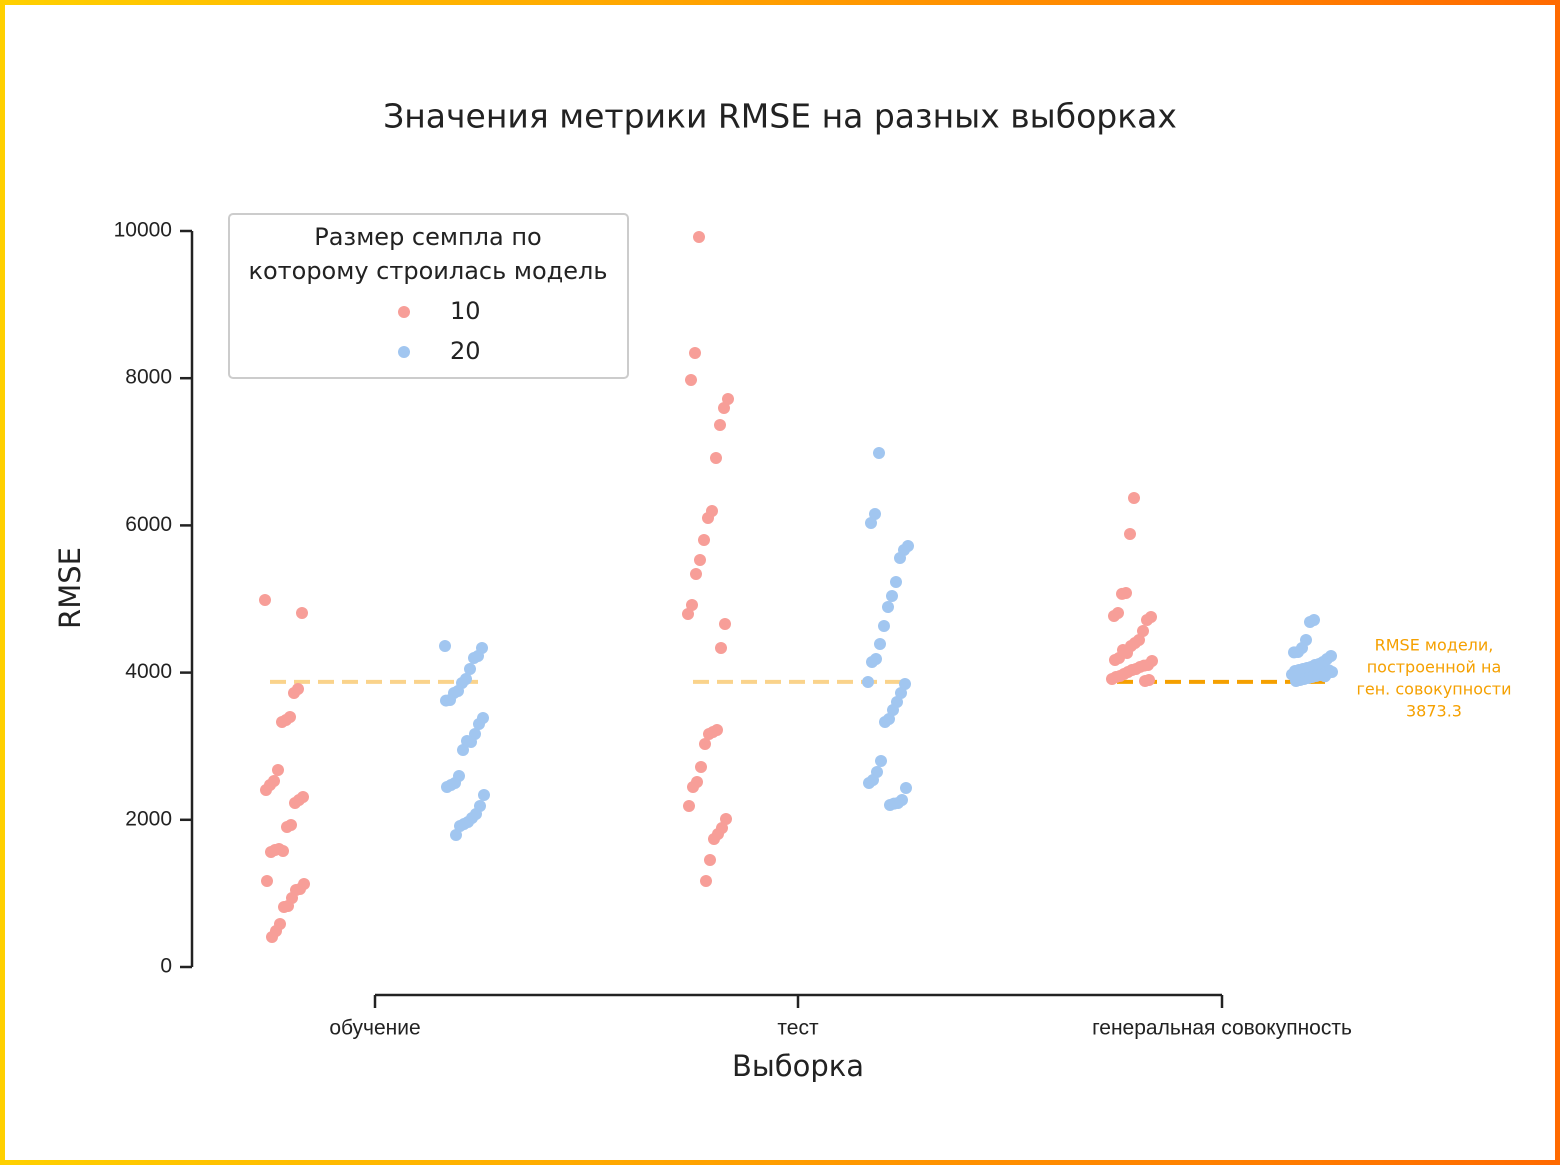  What do you see at coordinates (148, 671) in the screenshot?
I see `y-tick-label: 4000` at bounding box center [148, 671].